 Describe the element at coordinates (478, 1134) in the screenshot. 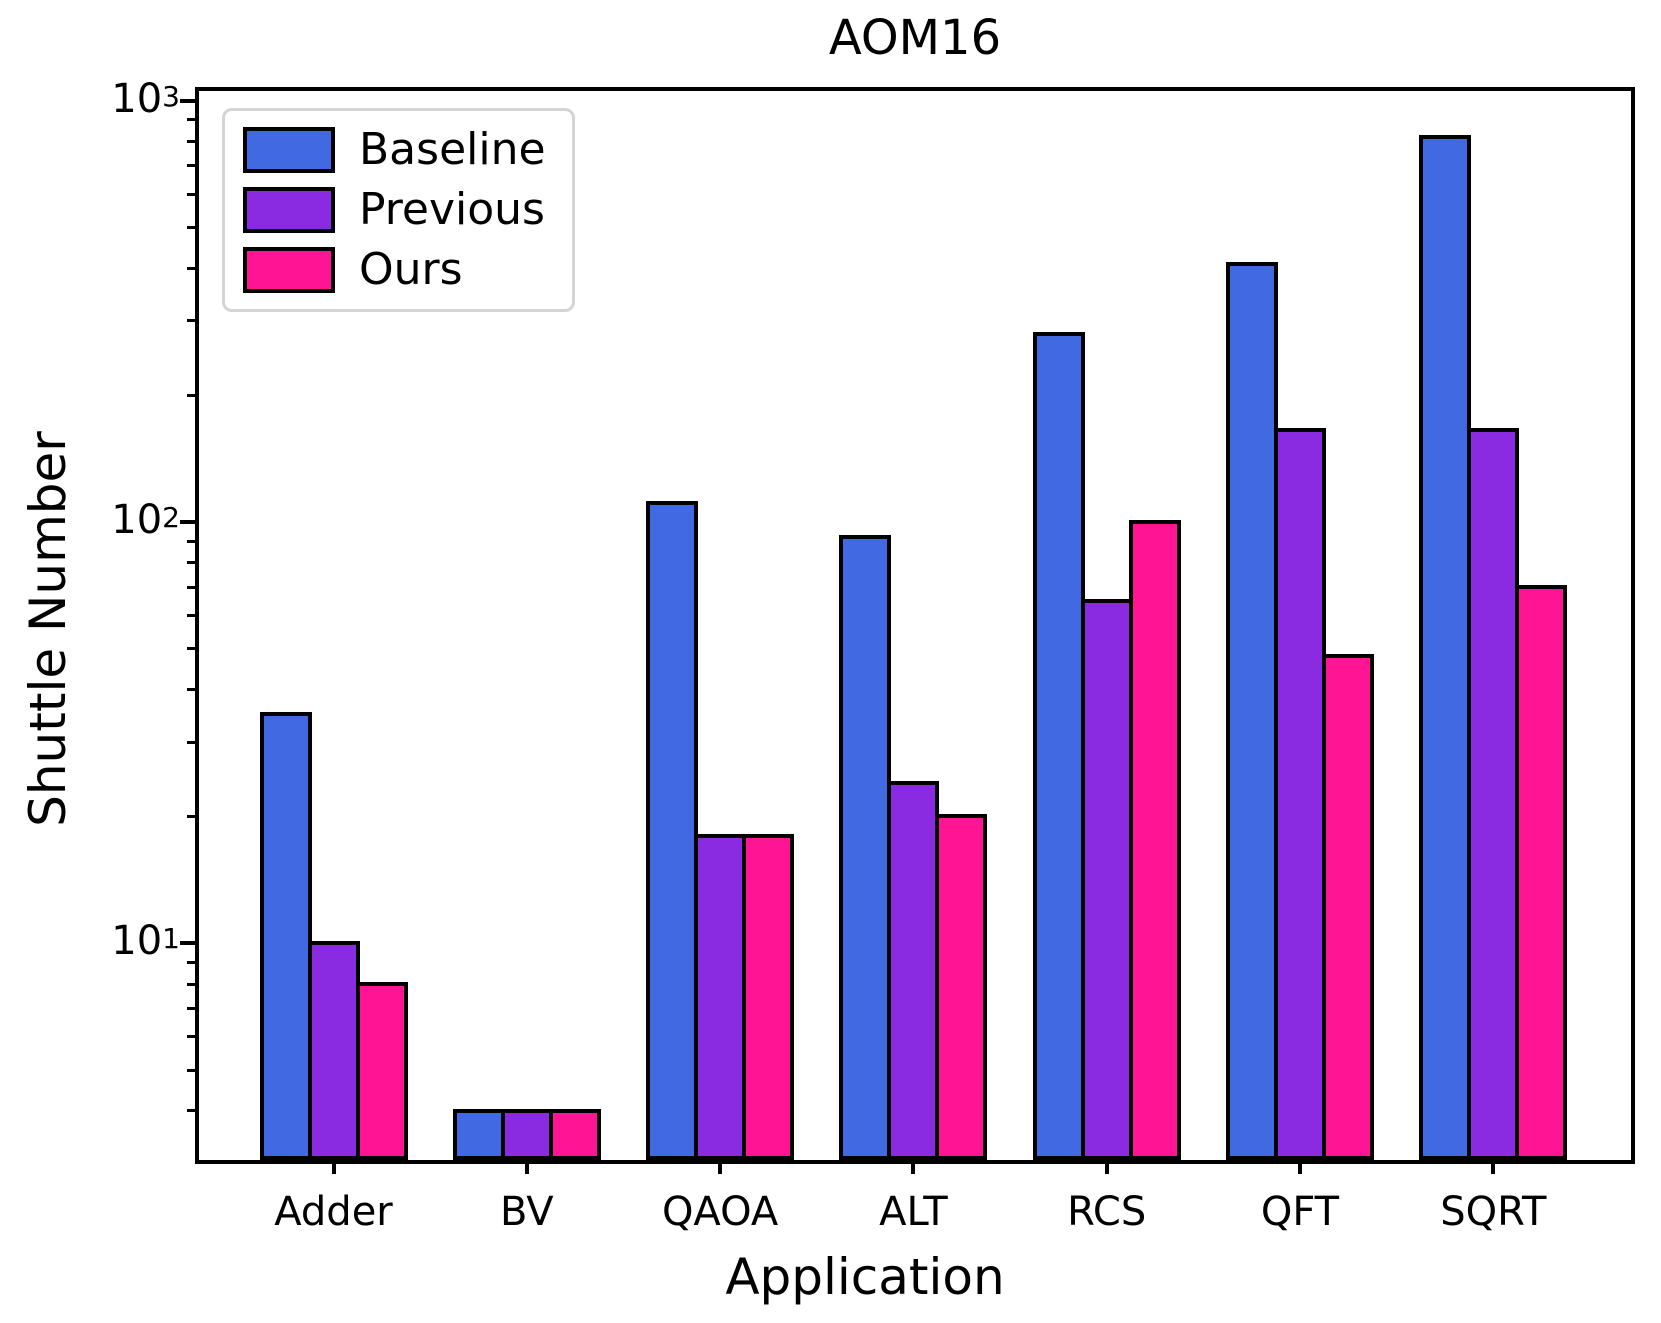

I see `bar-bv-baseline` at that location.